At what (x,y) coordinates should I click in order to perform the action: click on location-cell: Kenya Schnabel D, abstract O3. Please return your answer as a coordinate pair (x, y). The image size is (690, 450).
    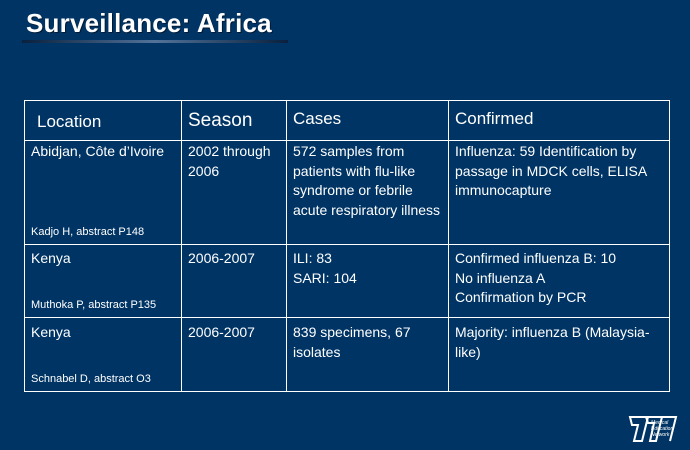
    Looking at the image, I should click on (103, 354).